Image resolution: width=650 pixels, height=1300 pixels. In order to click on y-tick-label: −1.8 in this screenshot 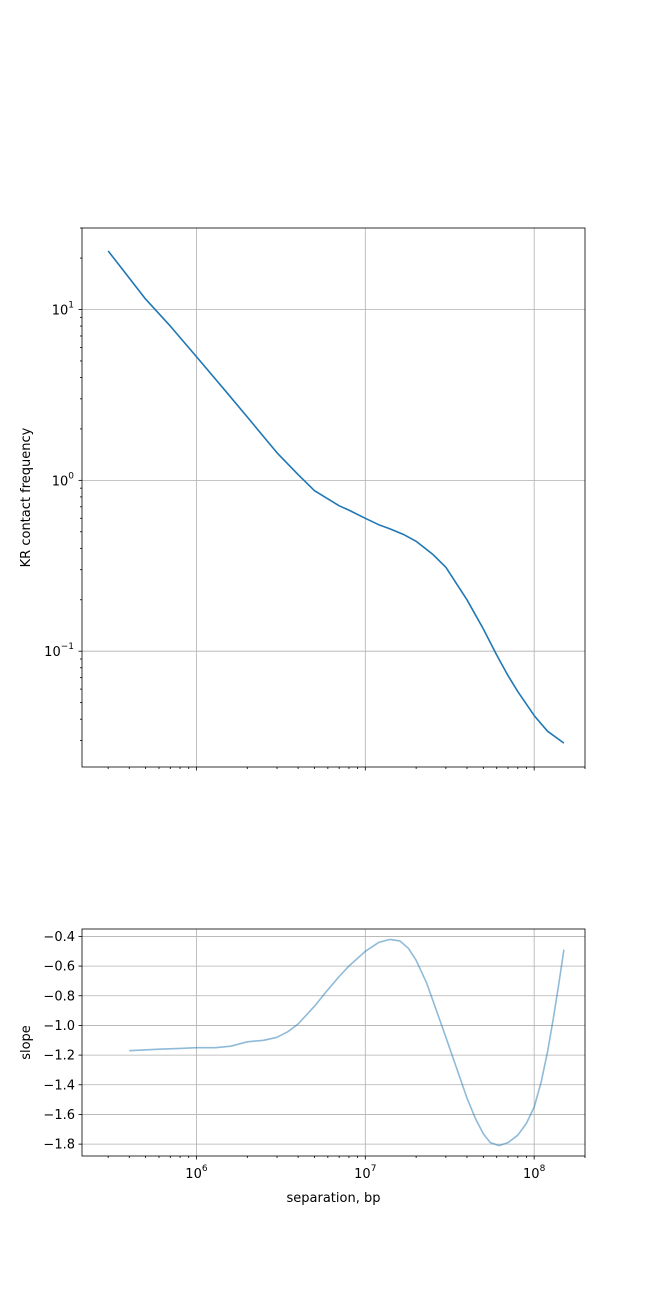, I will do `click(59, 1145)`.